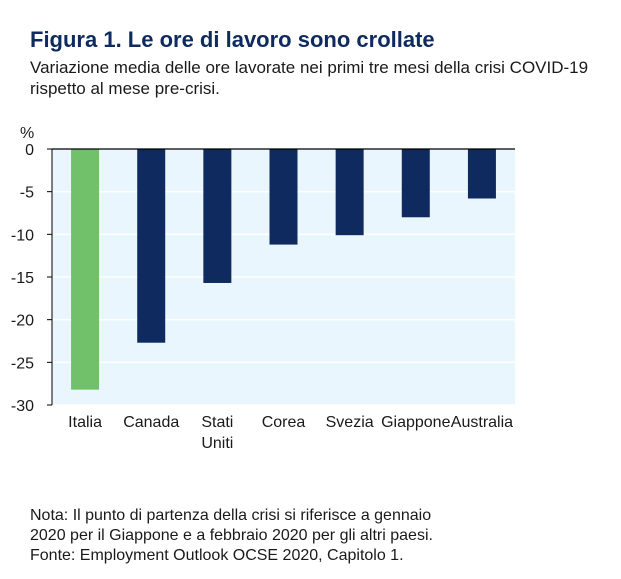  What do you see at coordinates (22, 235) in the screenshot?
I see `y-tick-label: -10` at bounding box center [22, 235].